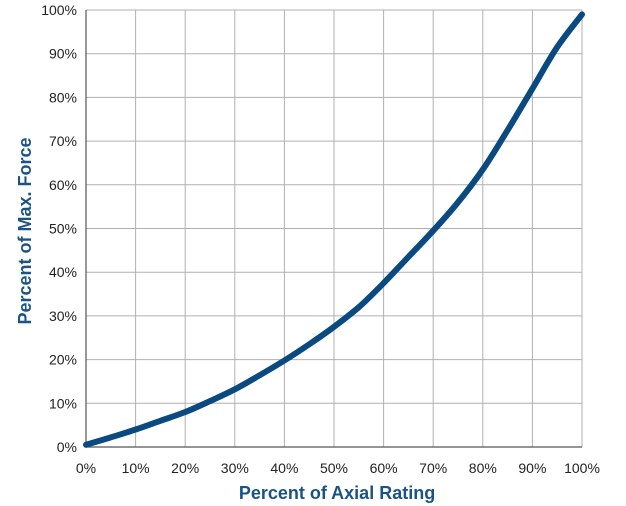 Image resolution: width=626 pixels, height=506 pixels. Describe the element at coordinates (433, 468) in the screenshot. I see `x-tick-label: 70%` at that location.